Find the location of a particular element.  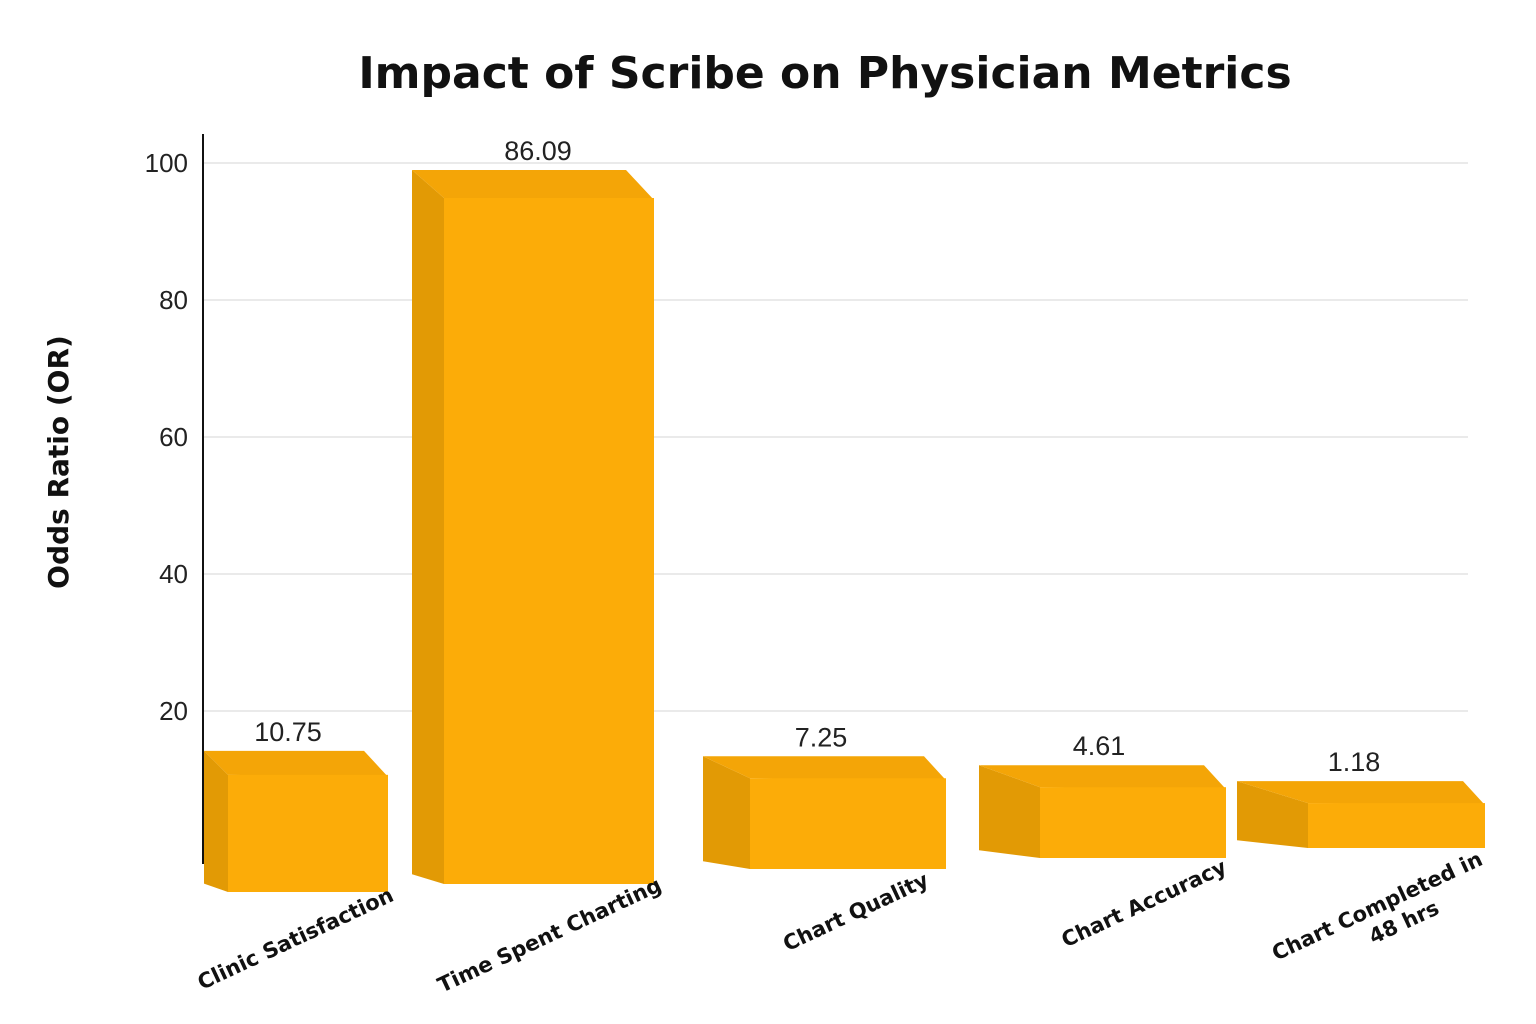

data-label: 86.09 is located at coordinates (538, 151).